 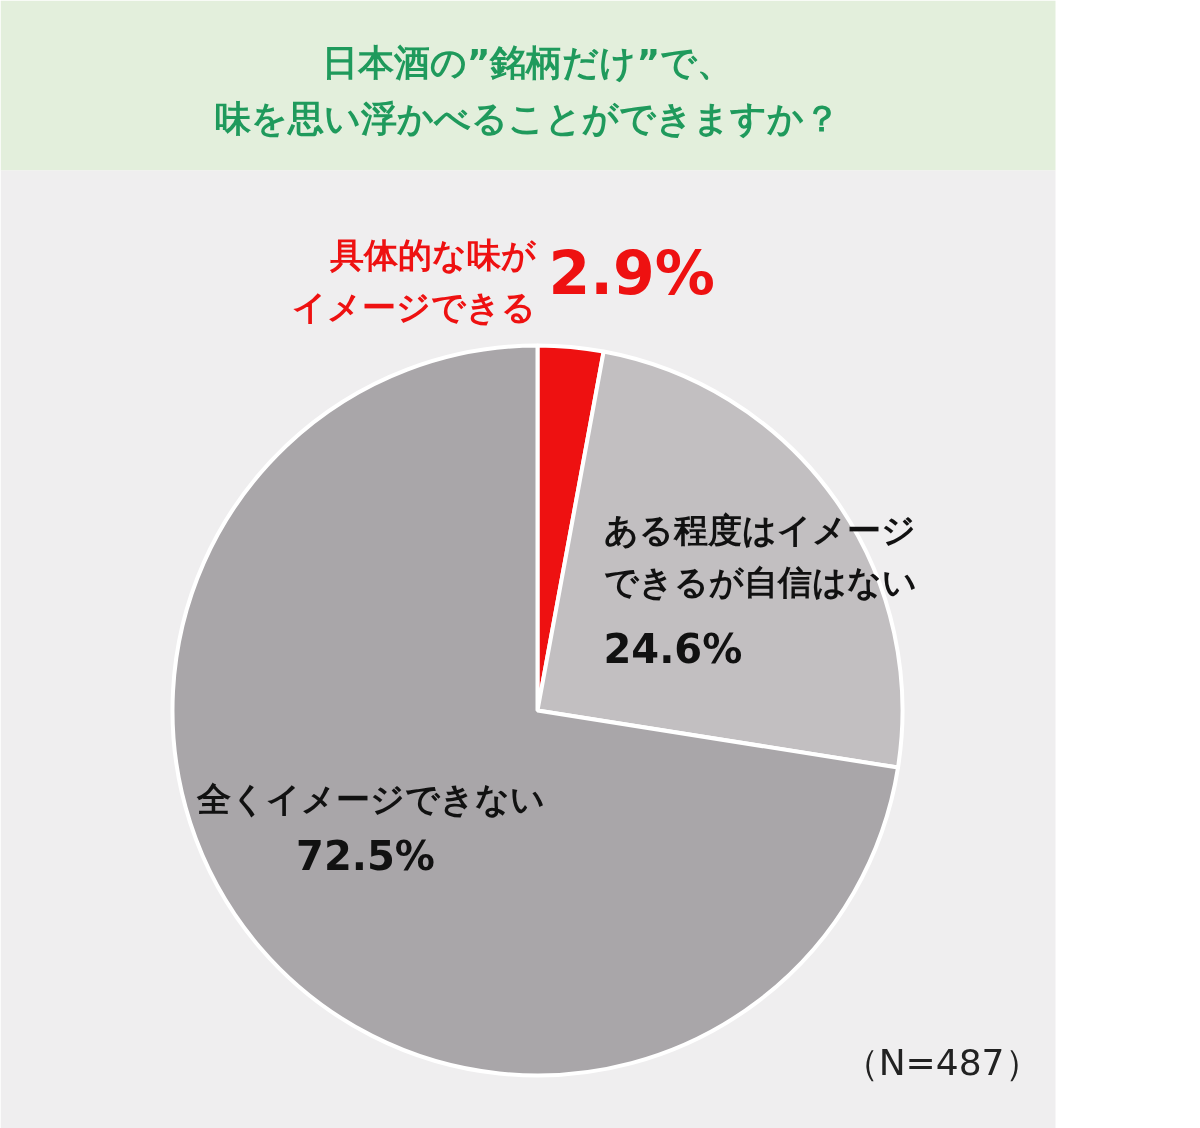 What do you see at coordinates (365, 855) in the screenshot?
I see `data-label: 72.5%` at bounding box center [365, 855].